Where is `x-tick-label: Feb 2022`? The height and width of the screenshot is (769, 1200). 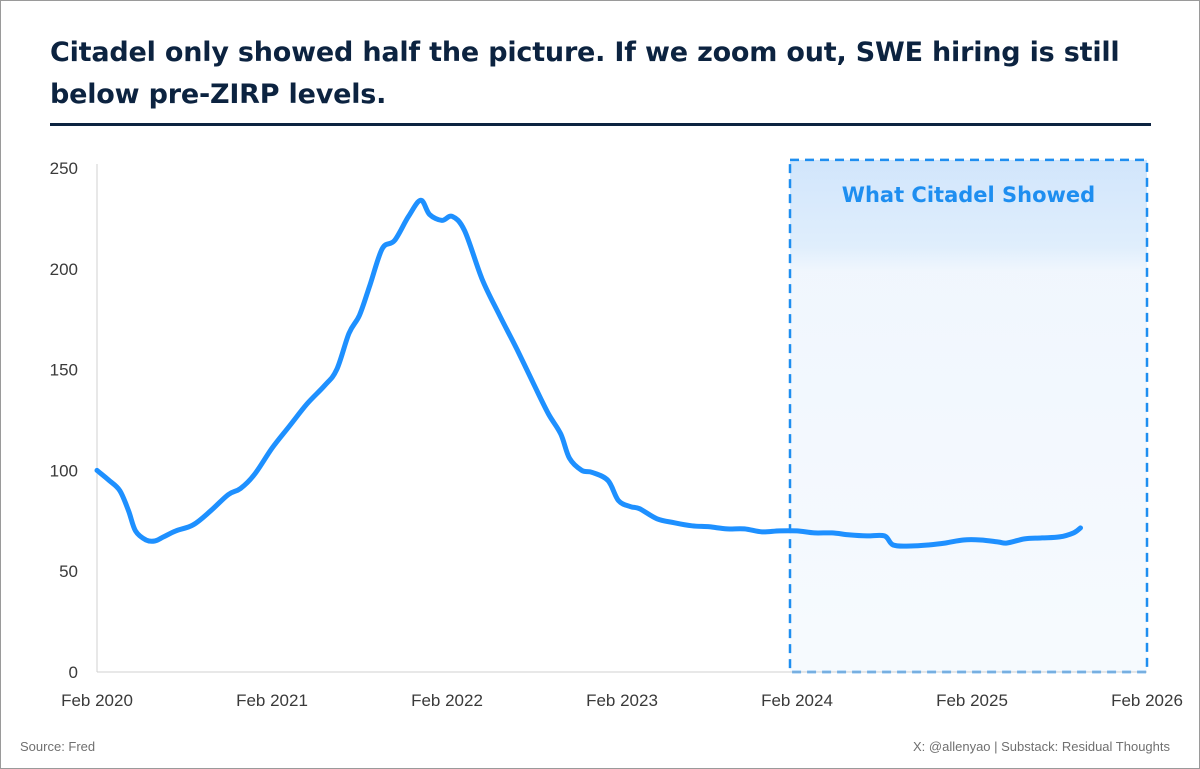
x-tick-label: Feb 2022 is located at coordinates (447, 700).